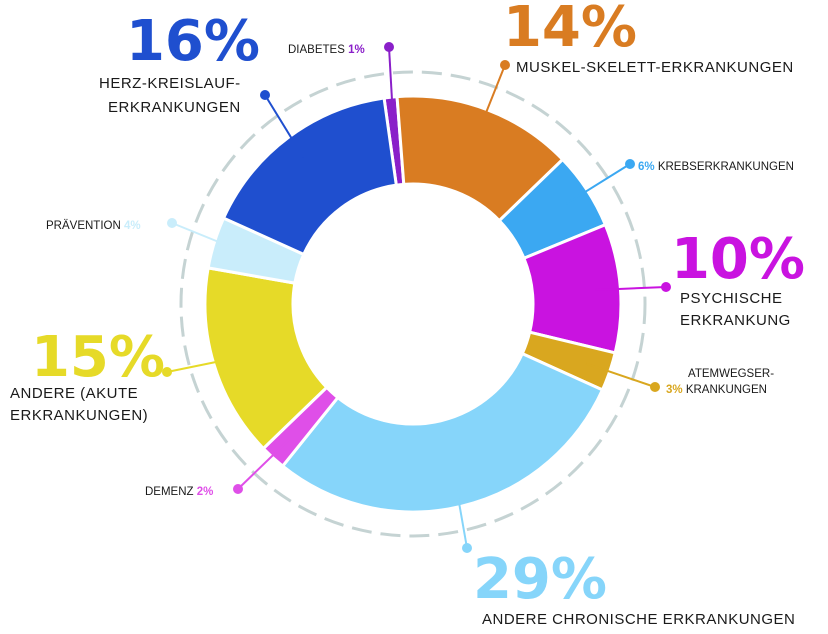 The image size is (828, 634). Describe the element at coordinates (204, 492) in the screenshot. I see `percent-label-demenz: 2%` at that location.